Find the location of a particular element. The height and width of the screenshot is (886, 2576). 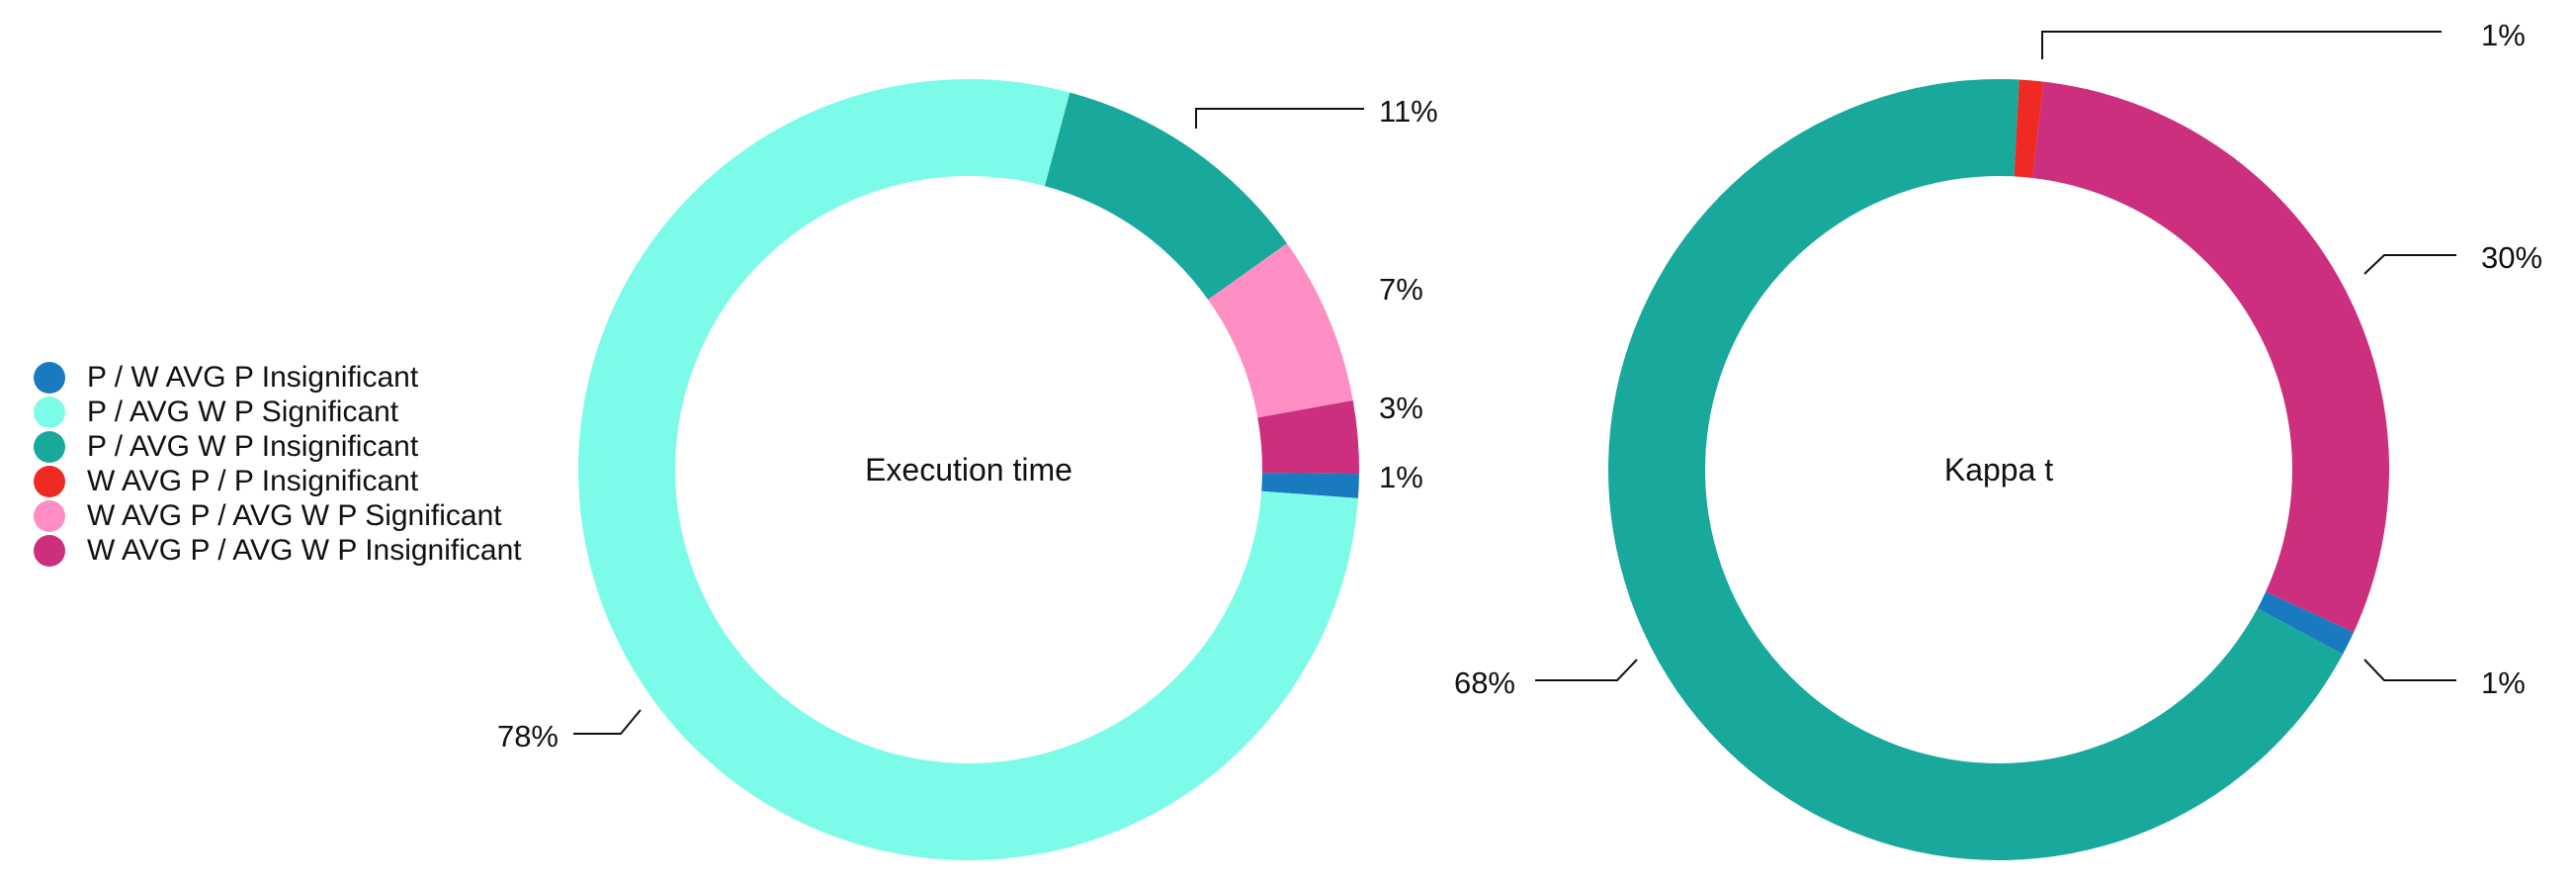

data-label: 7% is located at coordinates (1401, 289).